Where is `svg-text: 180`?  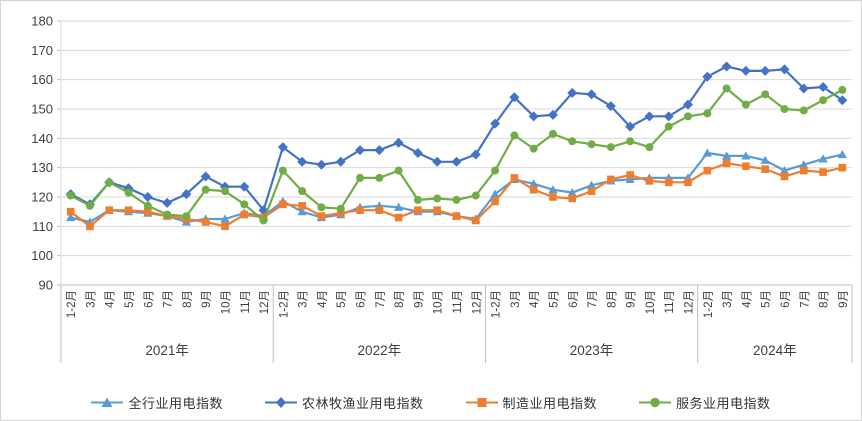 svg-text: 180 is located at coordinates (42, 21).